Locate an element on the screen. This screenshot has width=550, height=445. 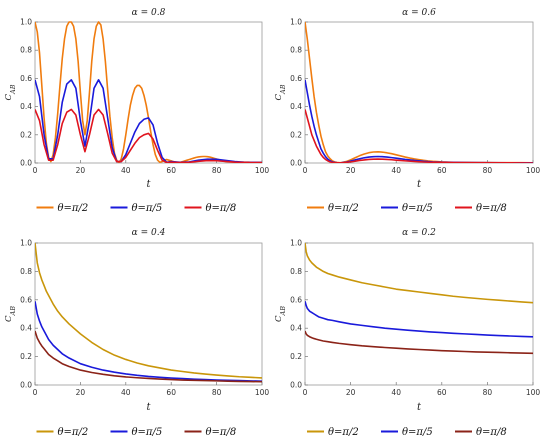
chart-title: α = 0.4 is located at coordinates (149, 233).